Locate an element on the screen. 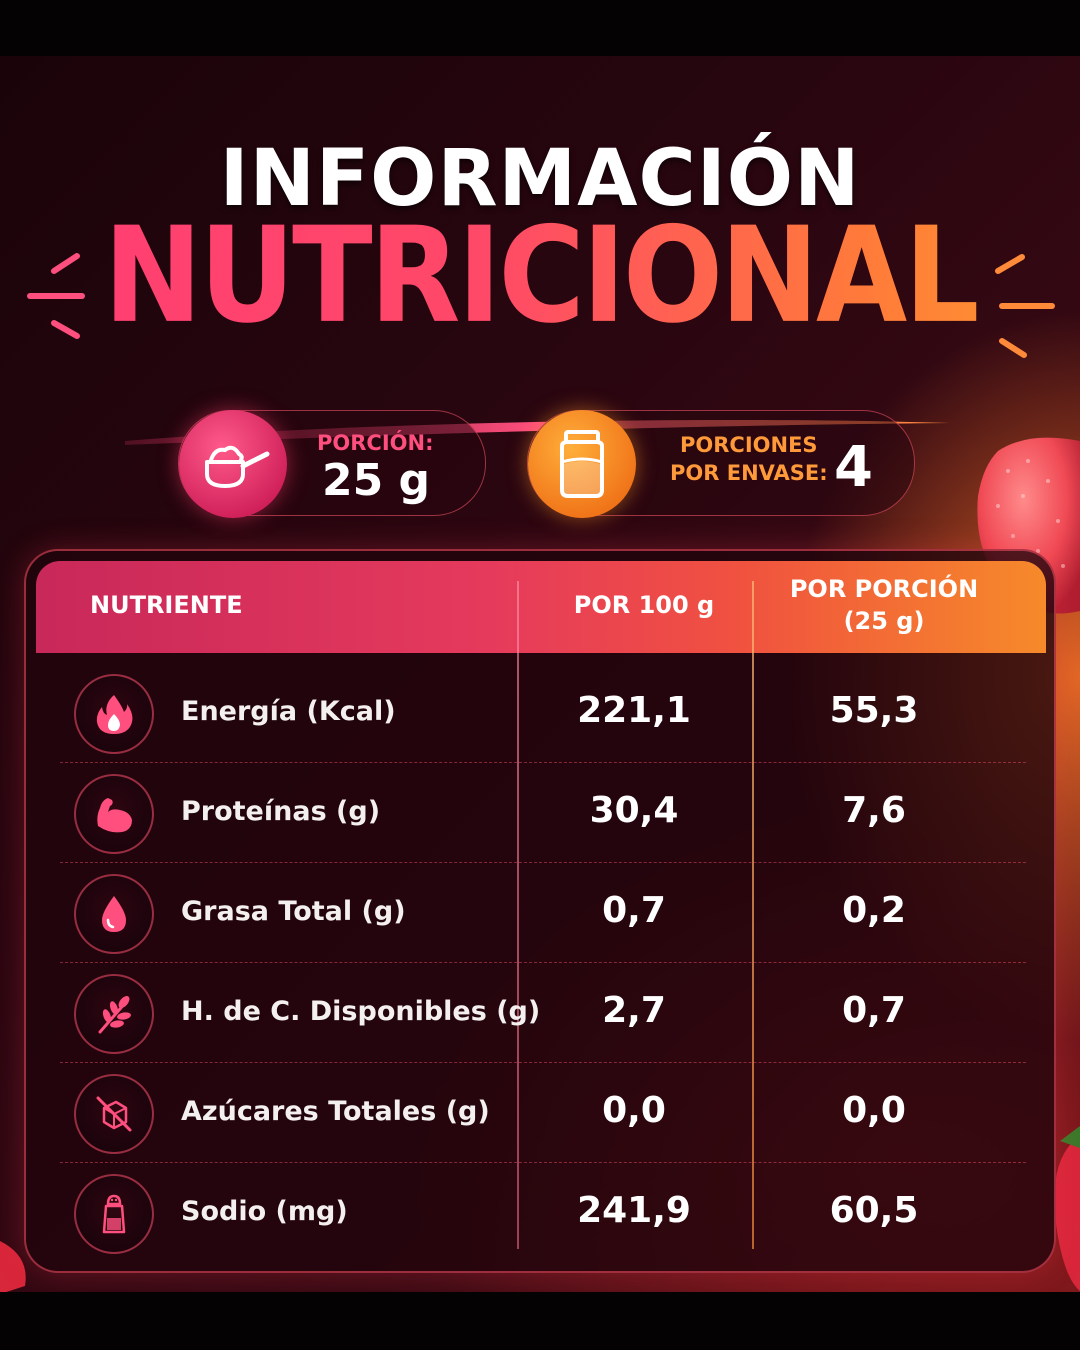 This screenshot has height=1350, width=1080. table-row: Sodio (mg) 241,9 60,5 is located at coordinates (541, 1213).